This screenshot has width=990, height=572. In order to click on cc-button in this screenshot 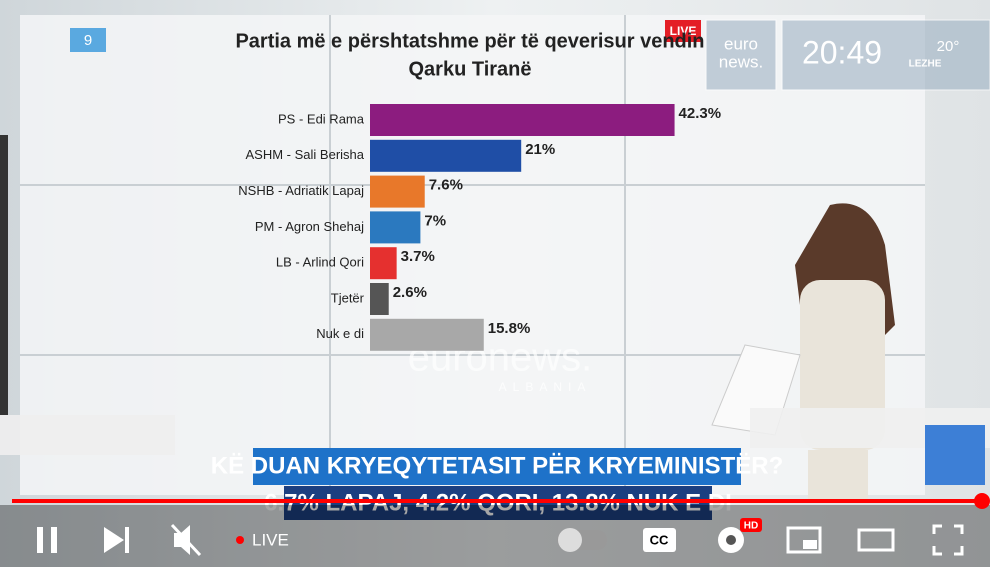, I will do `click(659, 540)`.